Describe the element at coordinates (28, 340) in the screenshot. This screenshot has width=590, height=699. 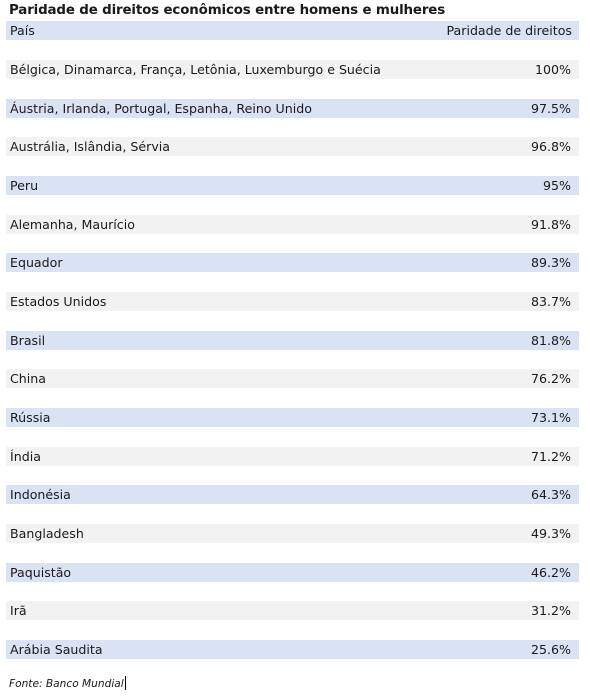
I see `row-country: Brasil` at that location.